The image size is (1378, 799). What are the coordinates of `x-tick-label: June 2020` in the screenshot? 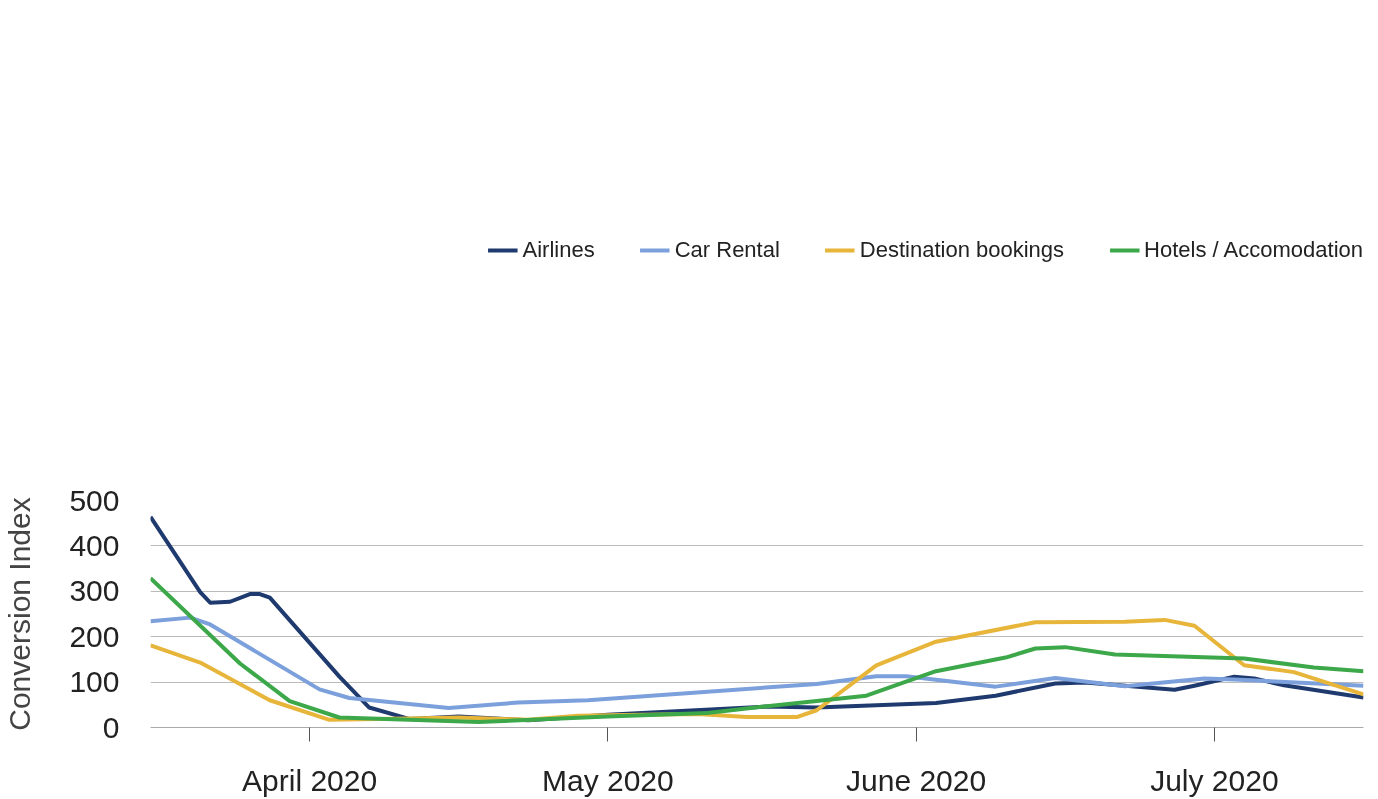 It's located at (916, 780).